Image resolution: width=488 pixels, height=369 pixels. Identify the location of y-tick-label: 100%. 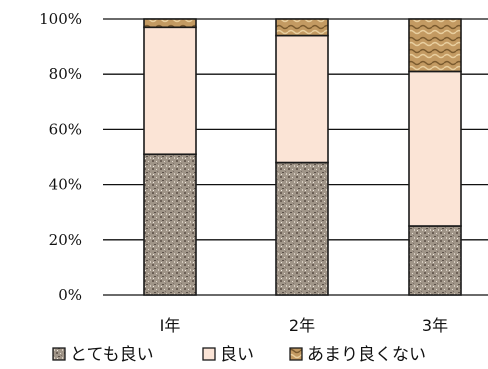
(60, 19).